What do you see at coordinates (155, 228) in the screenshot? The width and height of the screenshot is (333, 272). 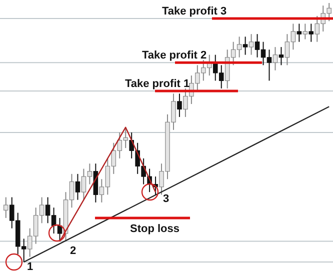 I see `ref-line-label: Stop loss` at bounding box center [155, 228].